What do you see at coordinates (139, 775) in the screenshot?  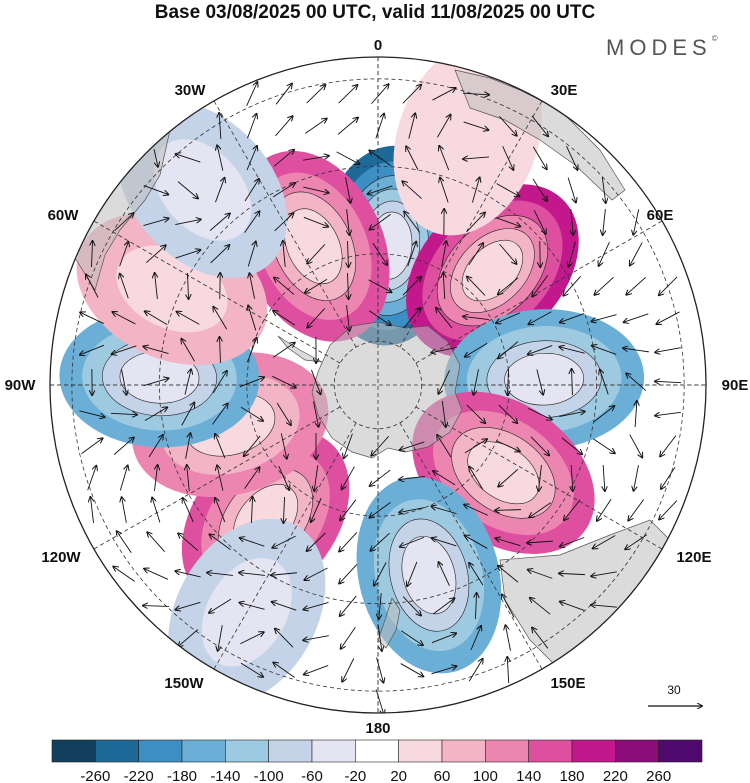 I see `colorbar-tick-label: -220` at bounding box center [139, 775].